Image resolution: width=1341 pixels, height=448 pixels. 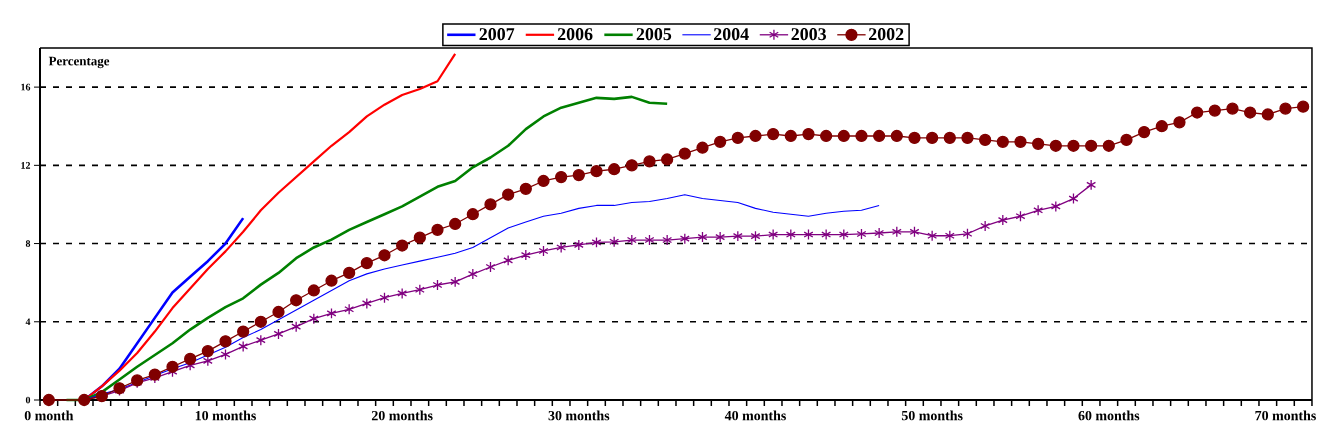 I want to click on legend-label: 2002, so click(x=886, y=34).